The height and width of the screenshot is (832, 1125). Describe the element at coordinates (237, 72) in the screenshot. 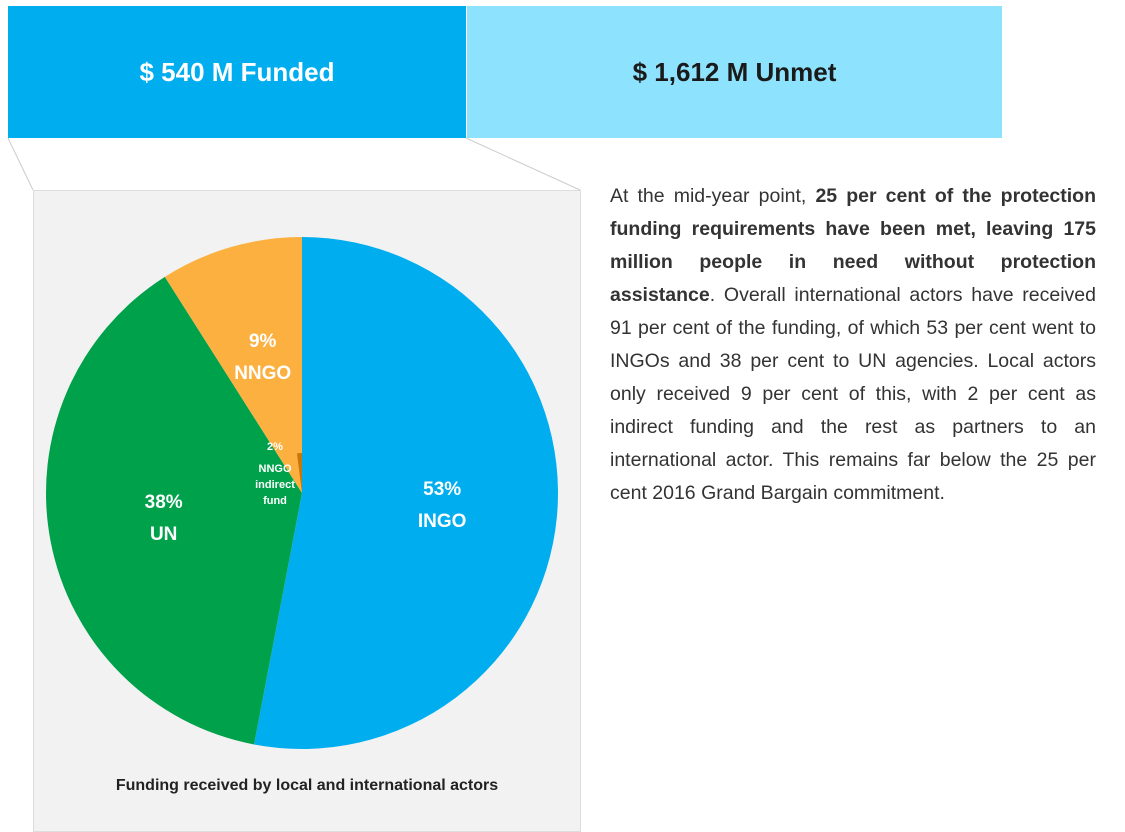

I see `funded-banner: $ 540 M Funded` at that location.